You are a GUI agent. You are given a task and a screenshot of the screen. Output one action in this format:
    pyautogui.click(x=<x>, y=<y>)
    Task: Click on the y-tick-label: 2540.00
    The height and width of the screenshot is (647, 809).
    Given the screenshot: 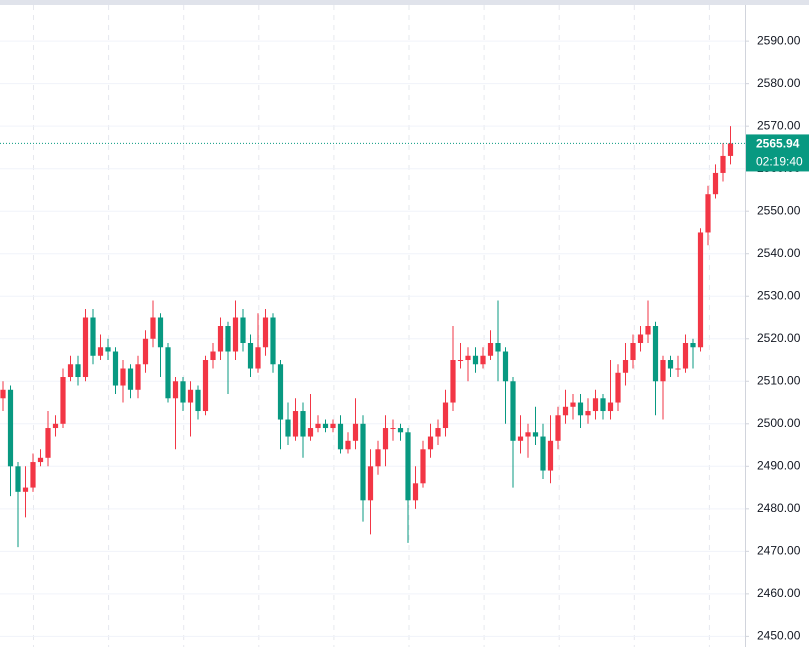 What is the action you would take?
    pyautogui.click(x=779, y=253)
    